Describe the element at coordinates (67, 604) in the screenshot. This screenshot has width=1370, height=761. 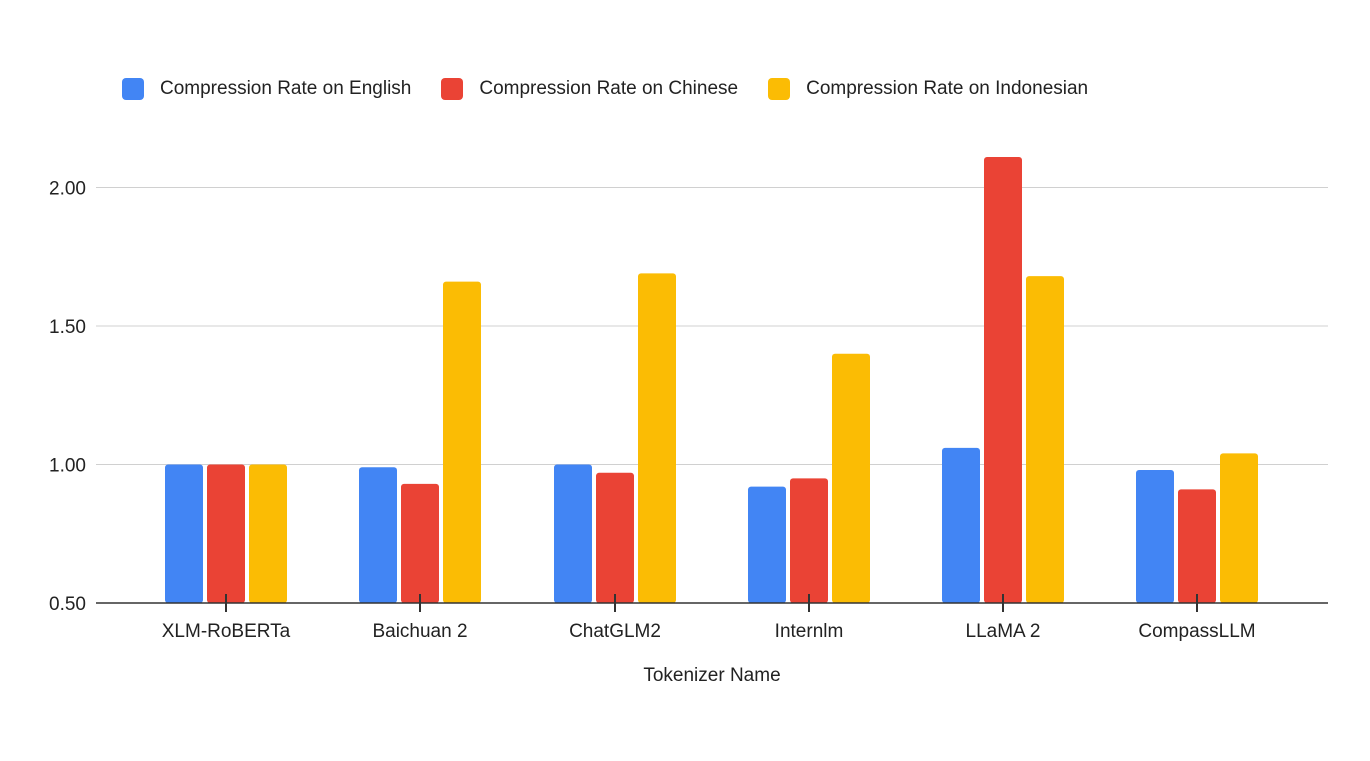
I see `y-tick-label: 0.50` at that location.